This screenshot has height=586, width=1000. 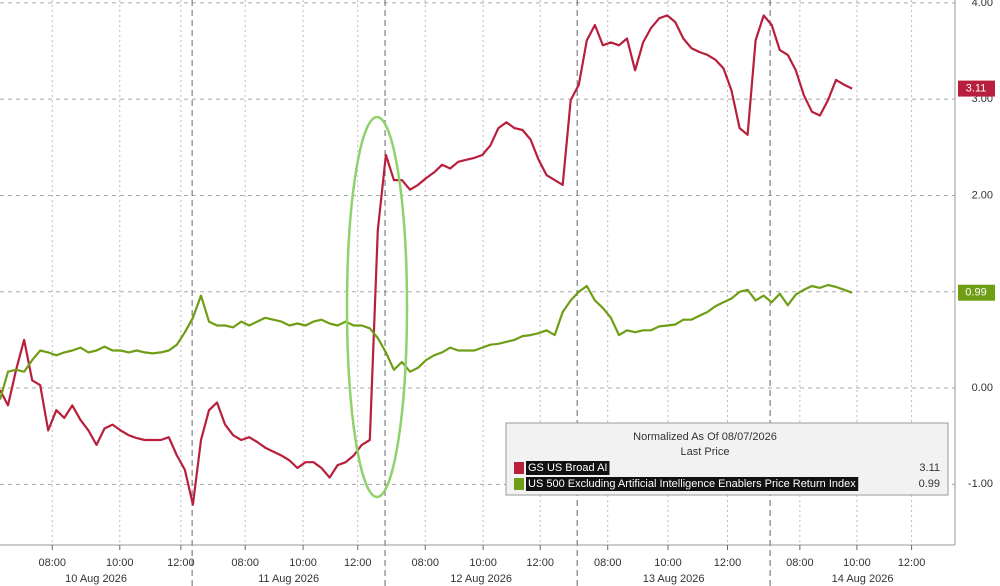 What do you see at coordinates (982, 388) in the screenshot?
I see `y-tick-label: 0.00` at bounding box center [982, 388].